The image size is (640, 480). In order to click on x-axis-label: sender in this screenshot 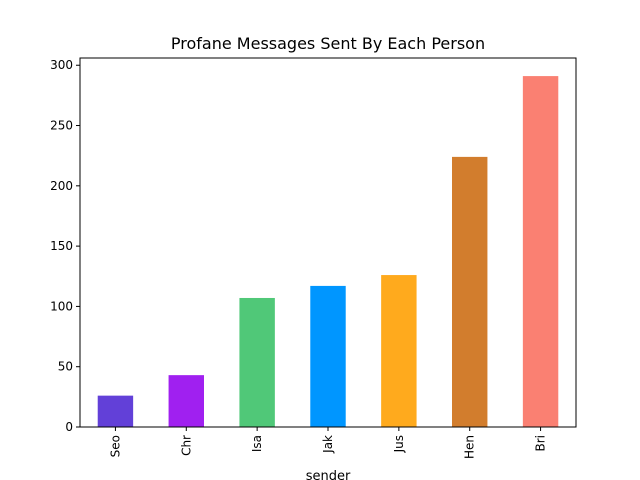, I will do `click(328, 474)`.